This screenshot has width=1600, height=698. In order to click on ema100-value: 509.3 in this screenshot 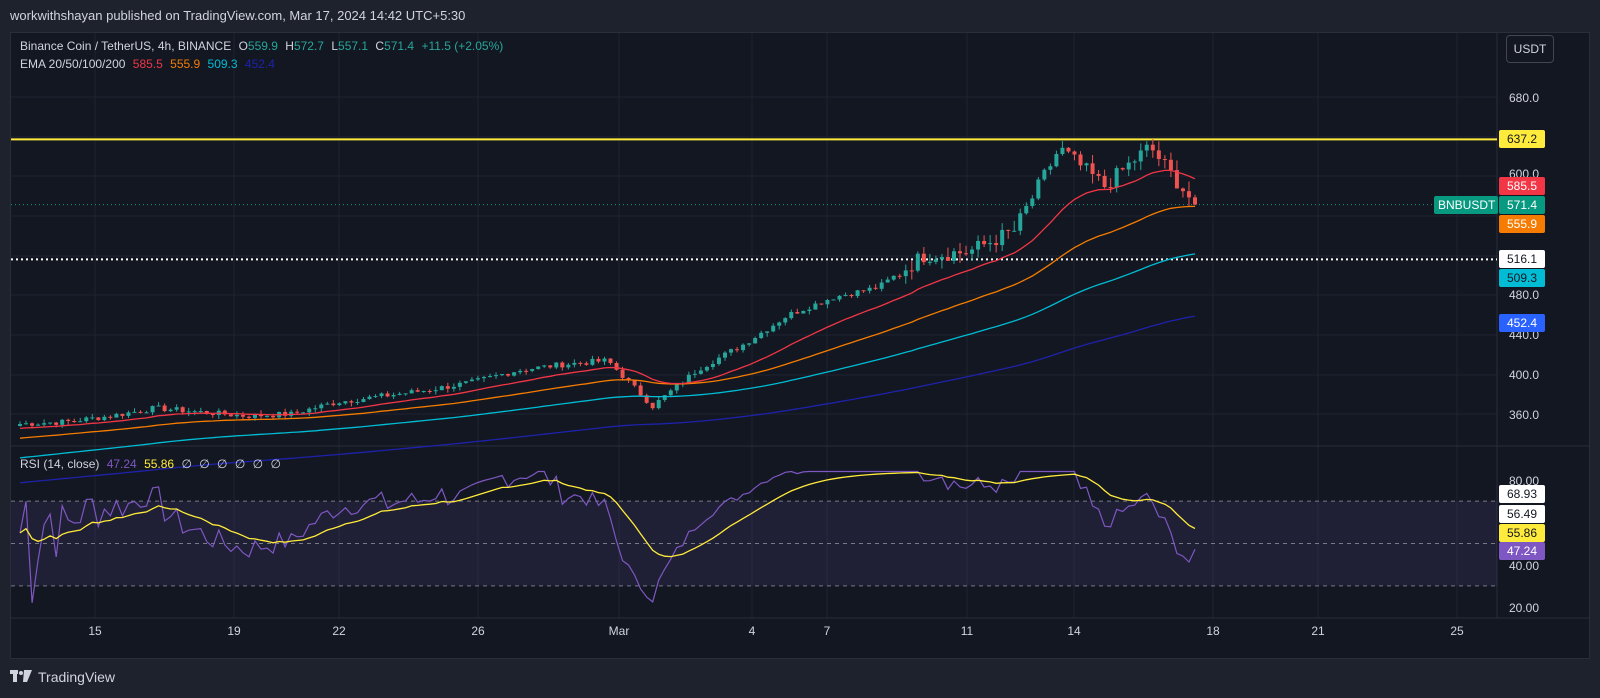, I will do `click(222, 64)`.